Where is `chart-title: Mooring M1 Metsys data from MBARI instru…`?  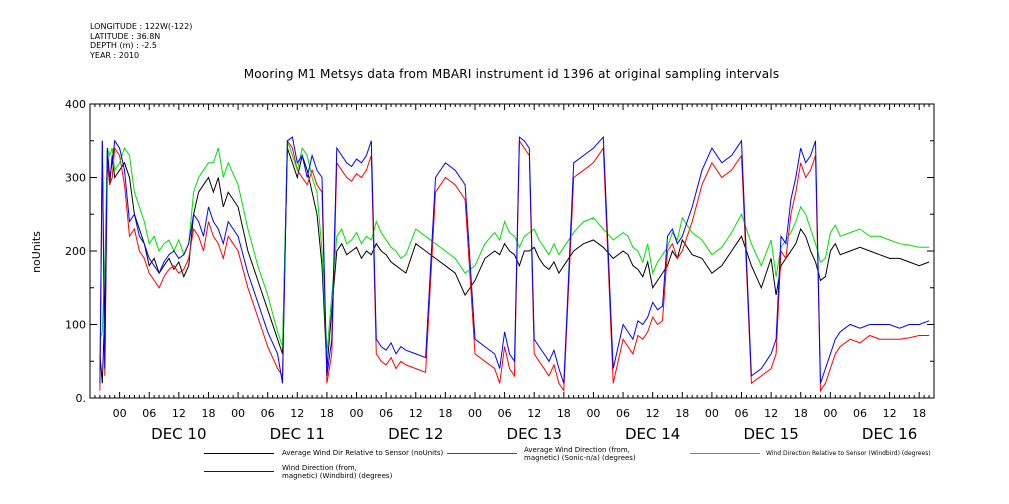
chart-title: Mooring M1 Metsys data from MBARI instru… is located at coordinates (511, 74).